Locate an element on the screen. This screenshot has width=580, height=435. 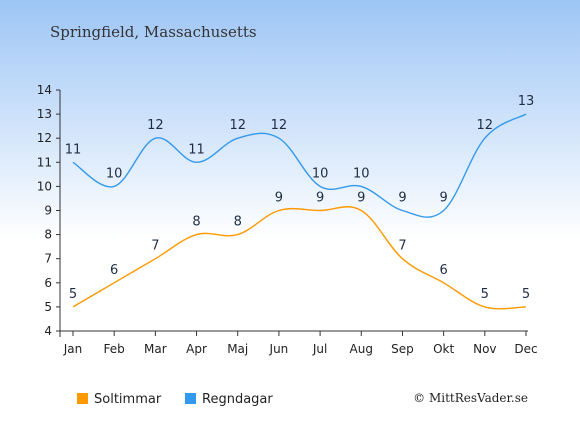
copyright-text: © MittResVader.se is located at coordinates (470, 398).